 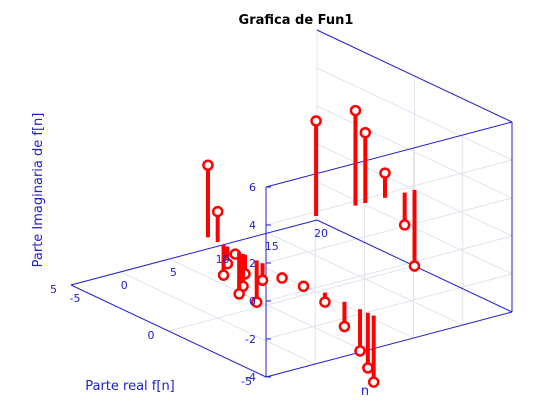 What do you see at coordinates (194, 252) in the screenshot?
I see `y-axis-line` at bounding box center [194, 252].